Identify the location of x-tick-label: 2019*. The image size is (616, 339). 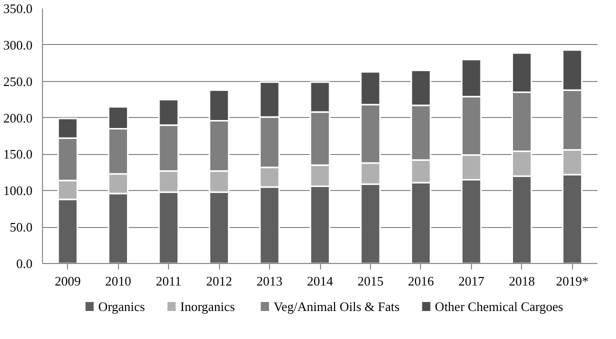
(572, 281).